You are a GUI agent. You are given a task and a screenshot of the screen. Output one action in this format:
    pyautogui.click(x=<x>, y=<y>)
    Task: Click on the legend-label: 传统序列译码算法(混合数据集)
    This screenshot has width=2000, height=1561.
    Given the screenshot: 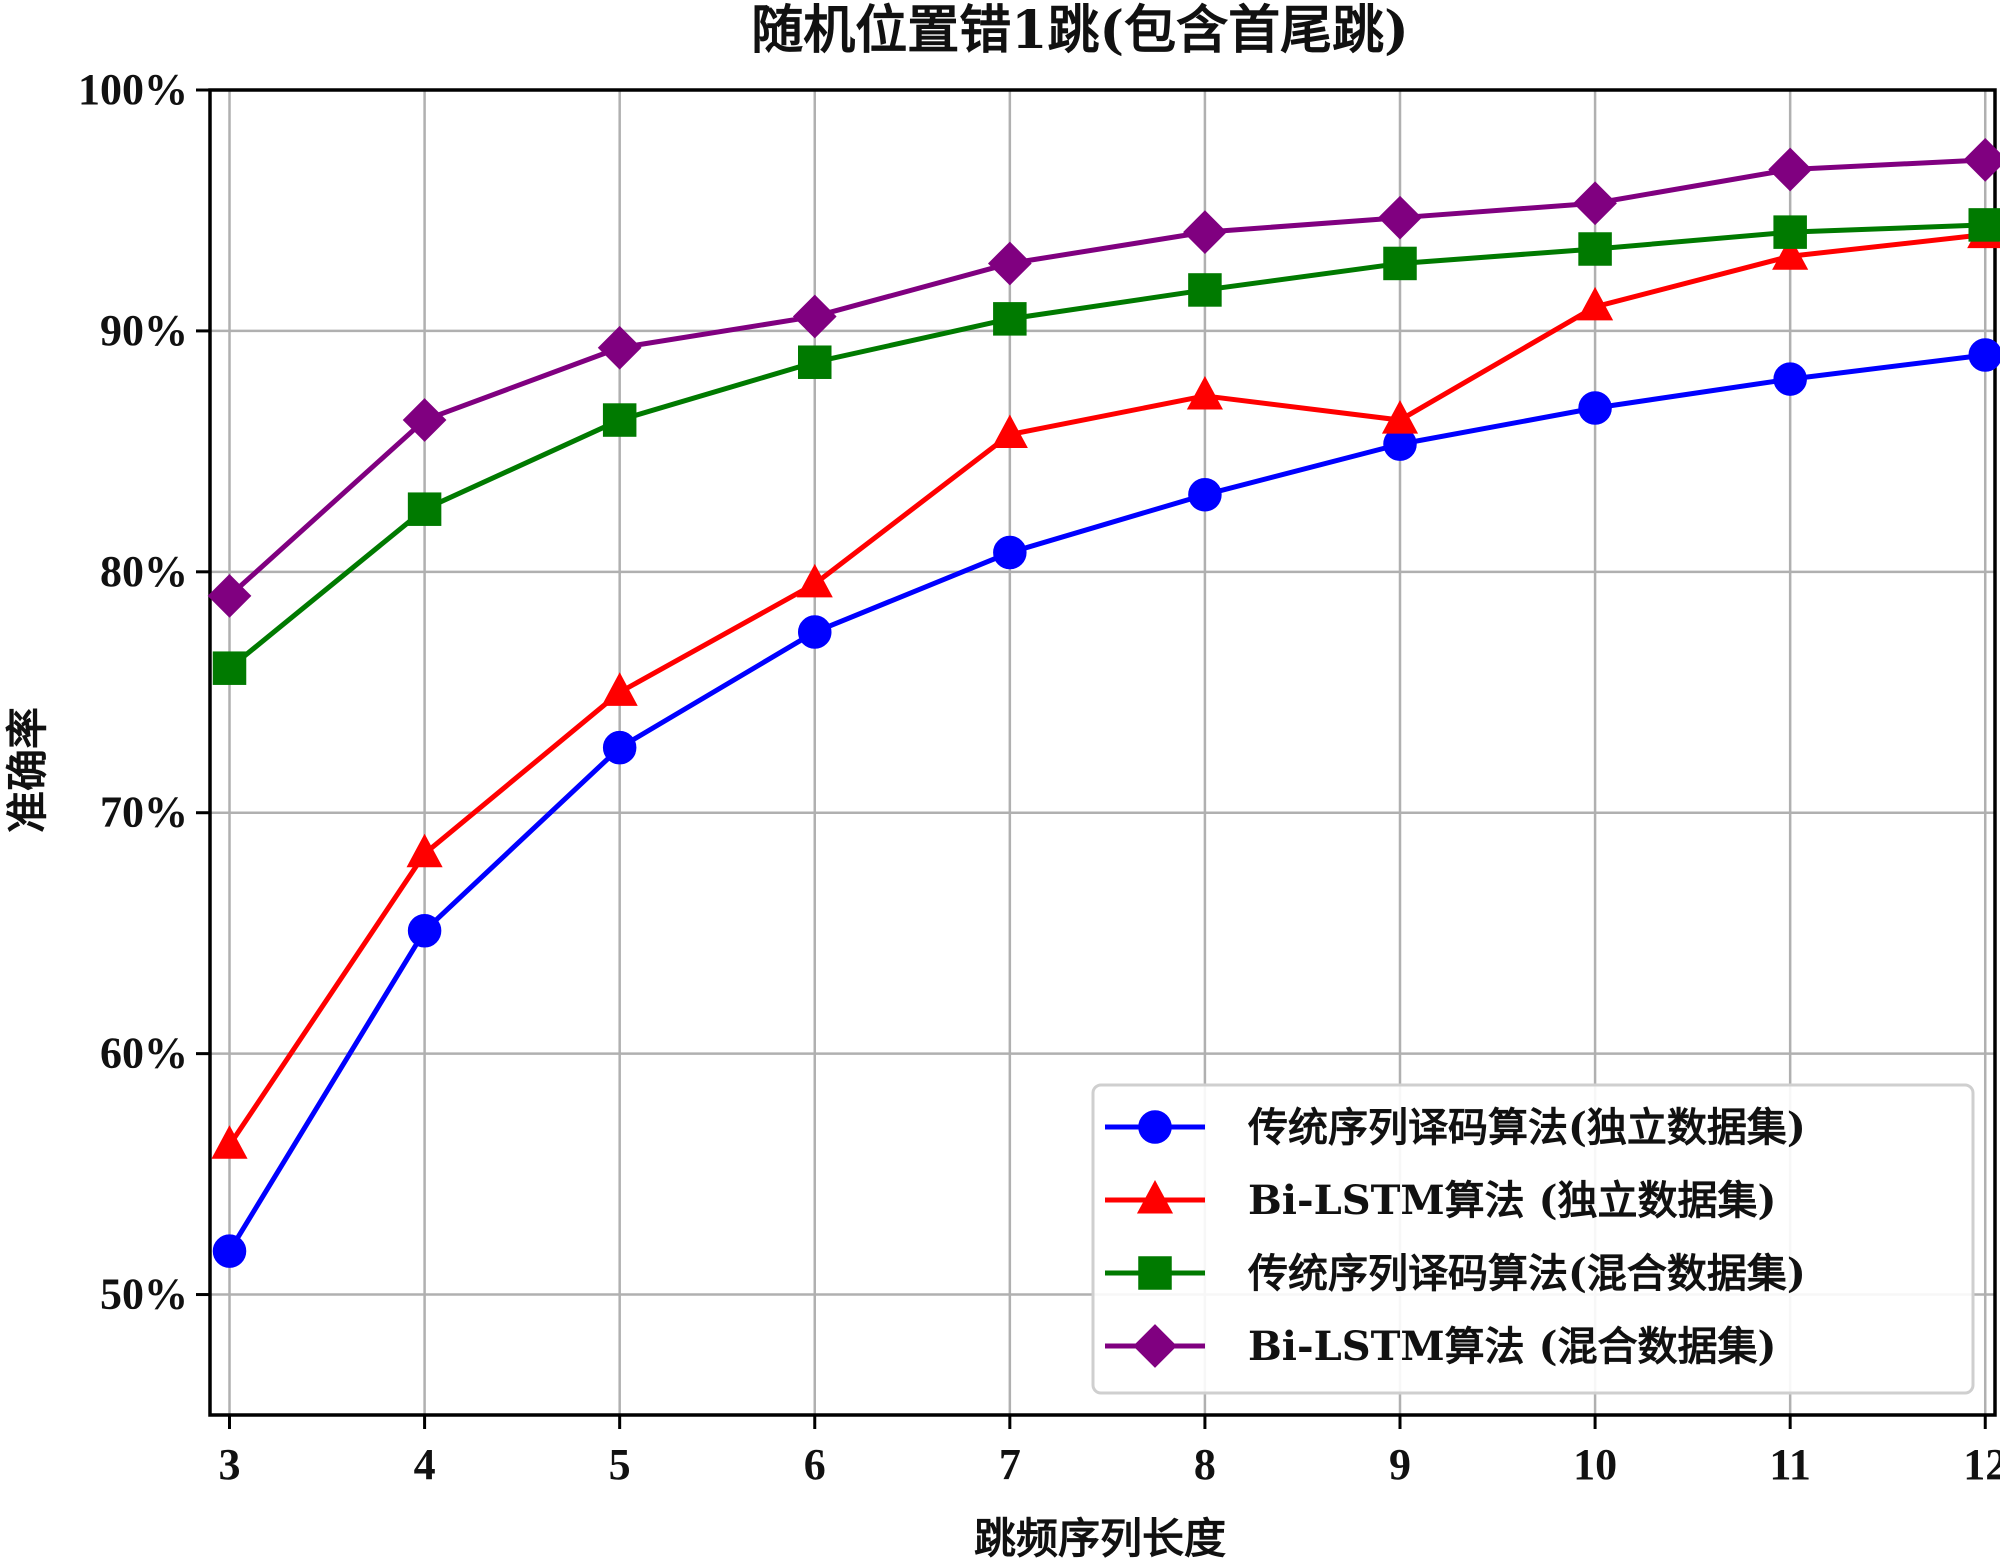 What is the action you would take?
    pyautogui.click(x=1526, y=1273)
    